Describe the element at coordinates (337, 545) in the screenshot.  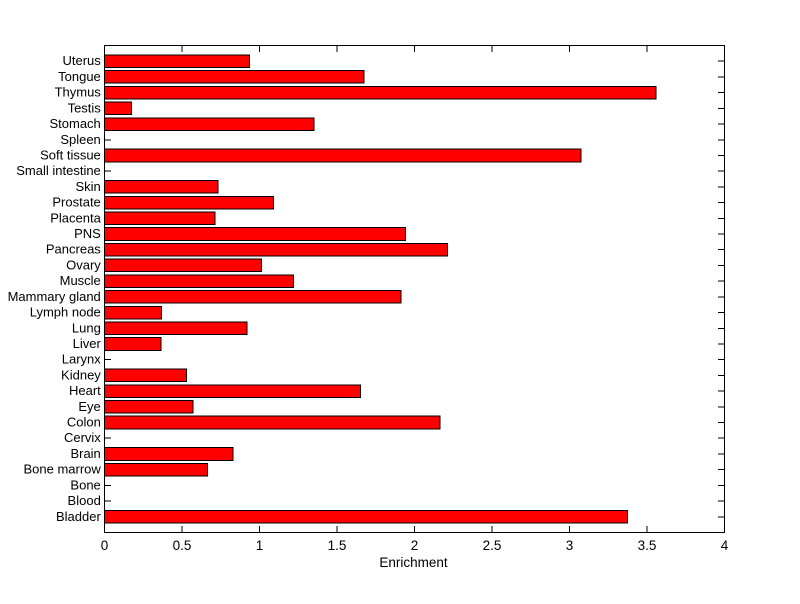
I see `svg-text: 1.5` at that location.